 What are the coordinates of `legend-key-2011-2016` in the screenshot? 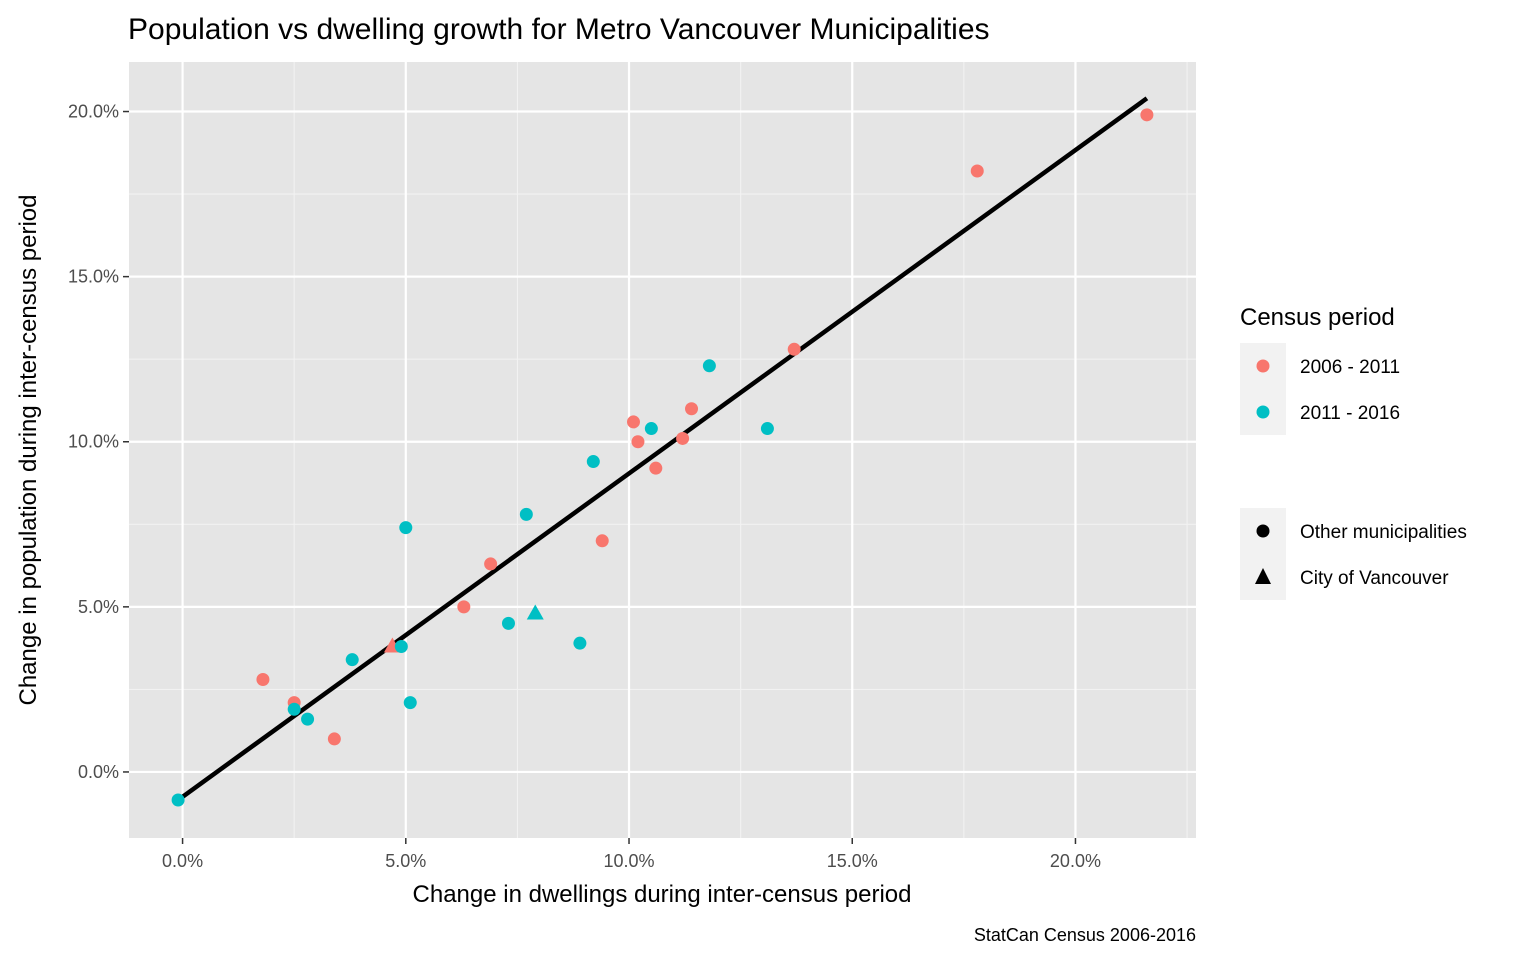 It's located at (1263, 412).